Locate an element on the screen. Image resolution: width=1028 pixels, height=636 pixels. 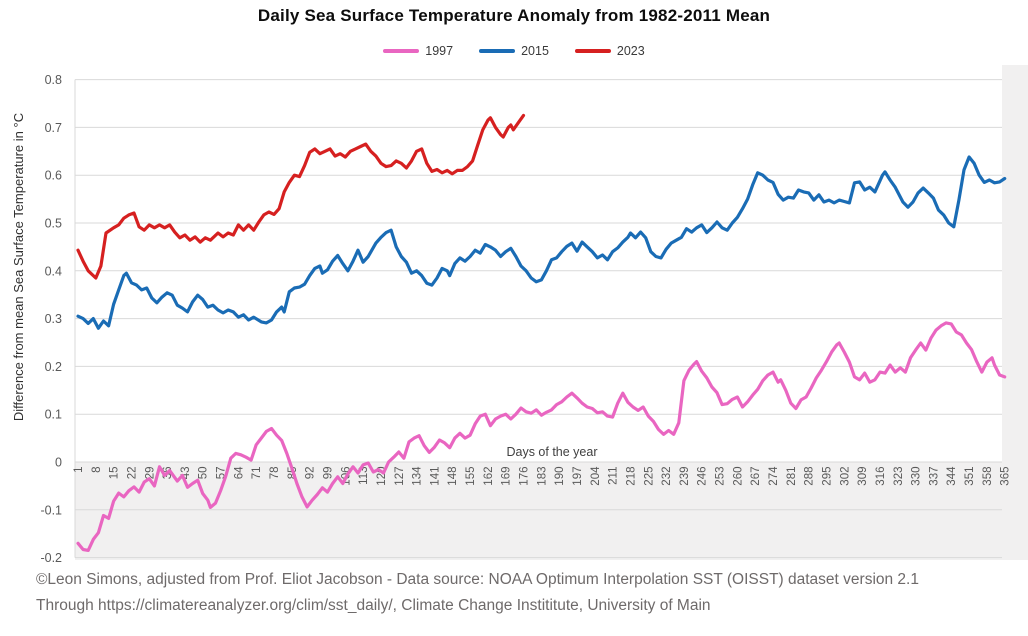
x-tick-label: 281 is located at coordinates (792, 476).